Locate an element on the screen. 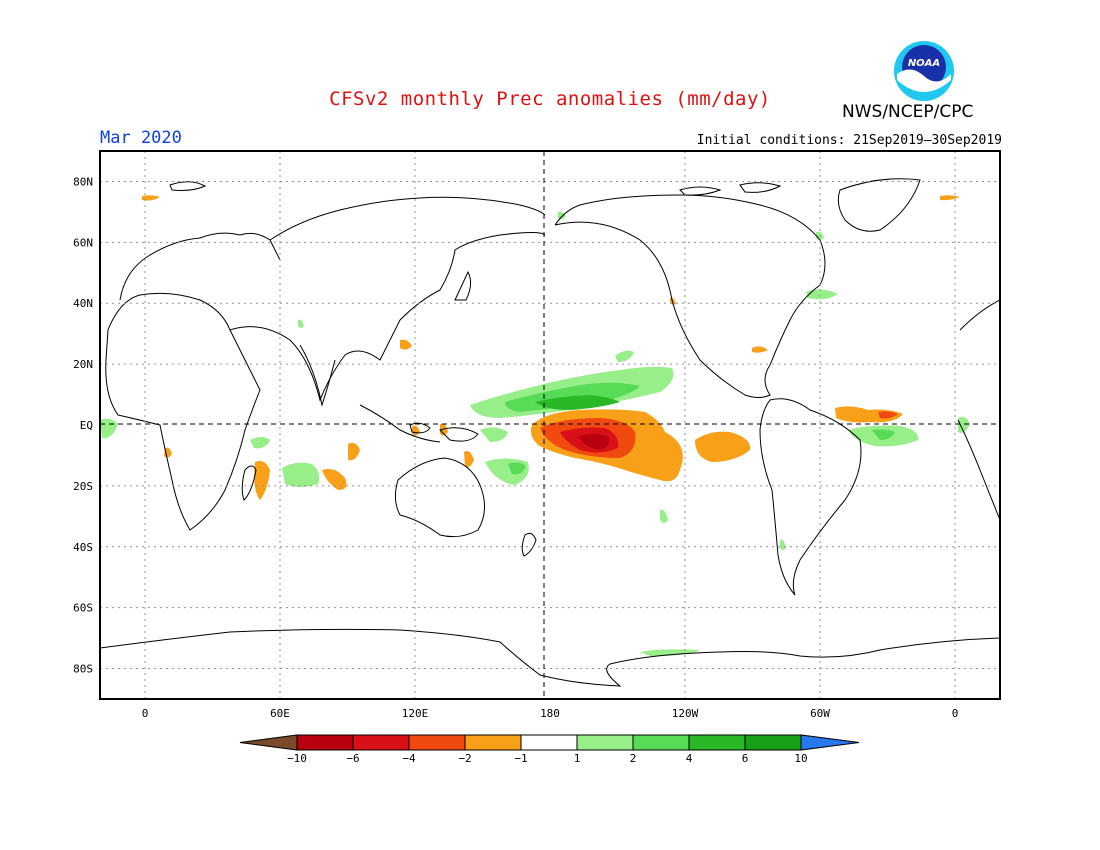 This screenshot has height=850, width=1100. colorbar-label: −1 is located at coordinates (520, 758).